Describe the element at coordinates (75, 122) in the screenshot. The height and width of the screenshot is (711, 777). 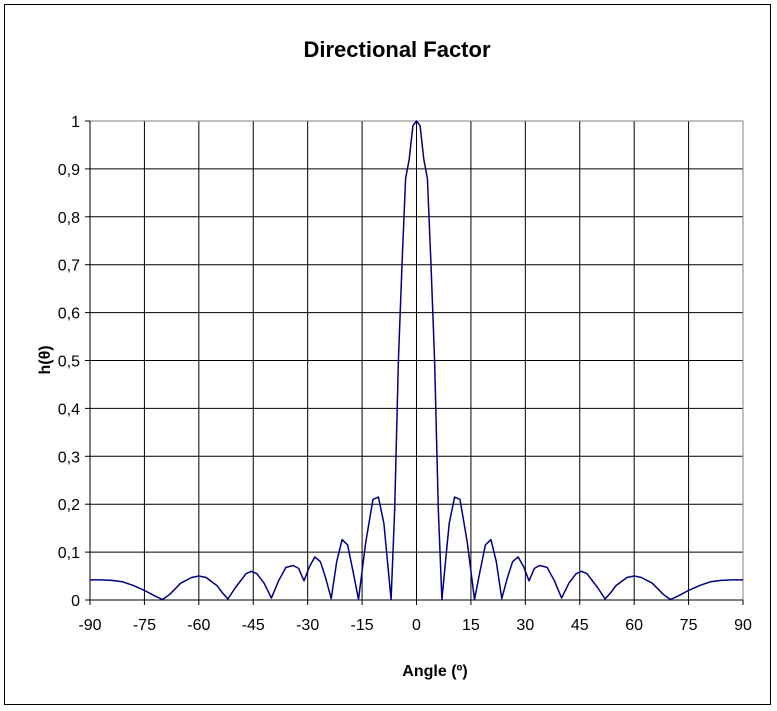
I see `y-tick-label: 1` at that location.